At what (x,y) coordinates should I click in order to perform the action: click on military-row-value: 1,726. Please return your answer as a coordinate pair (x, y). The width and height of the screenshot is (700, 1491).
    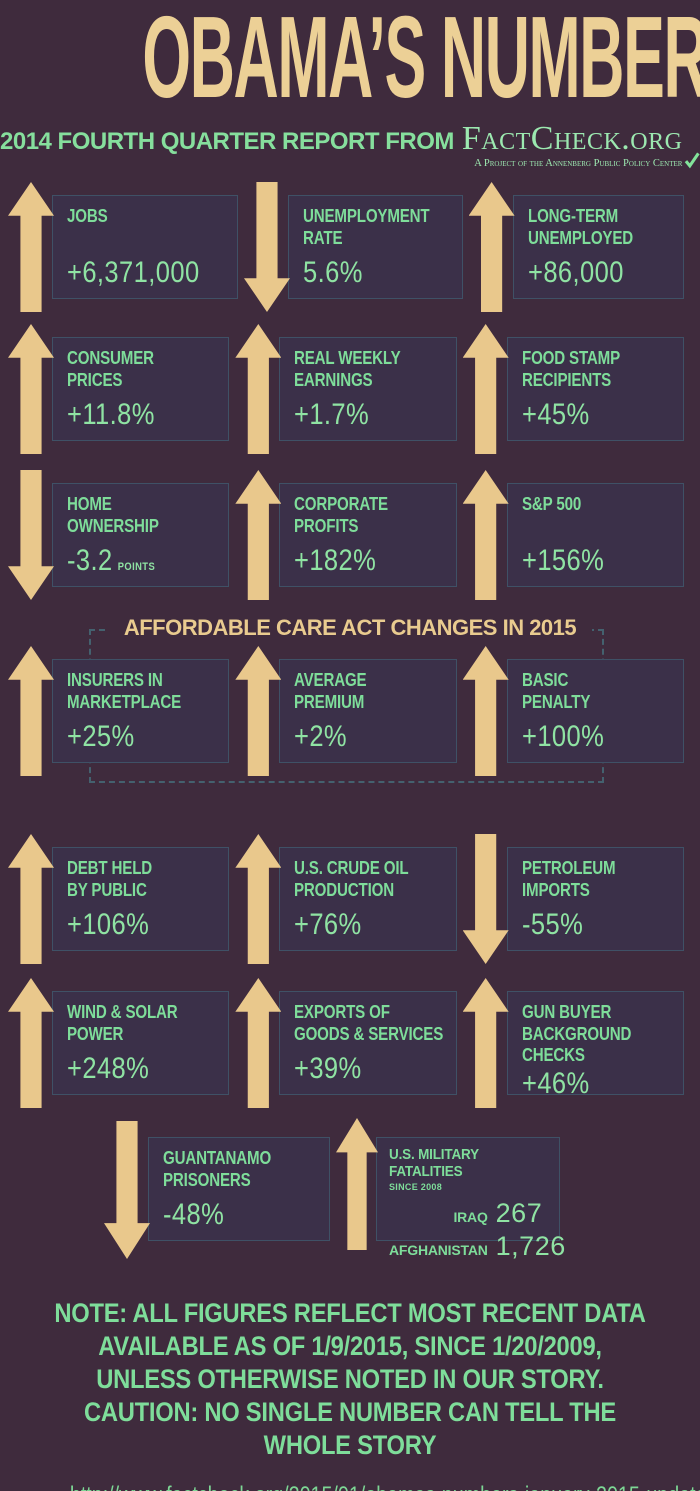
    Looking at the image, I should click on (530, 1246).